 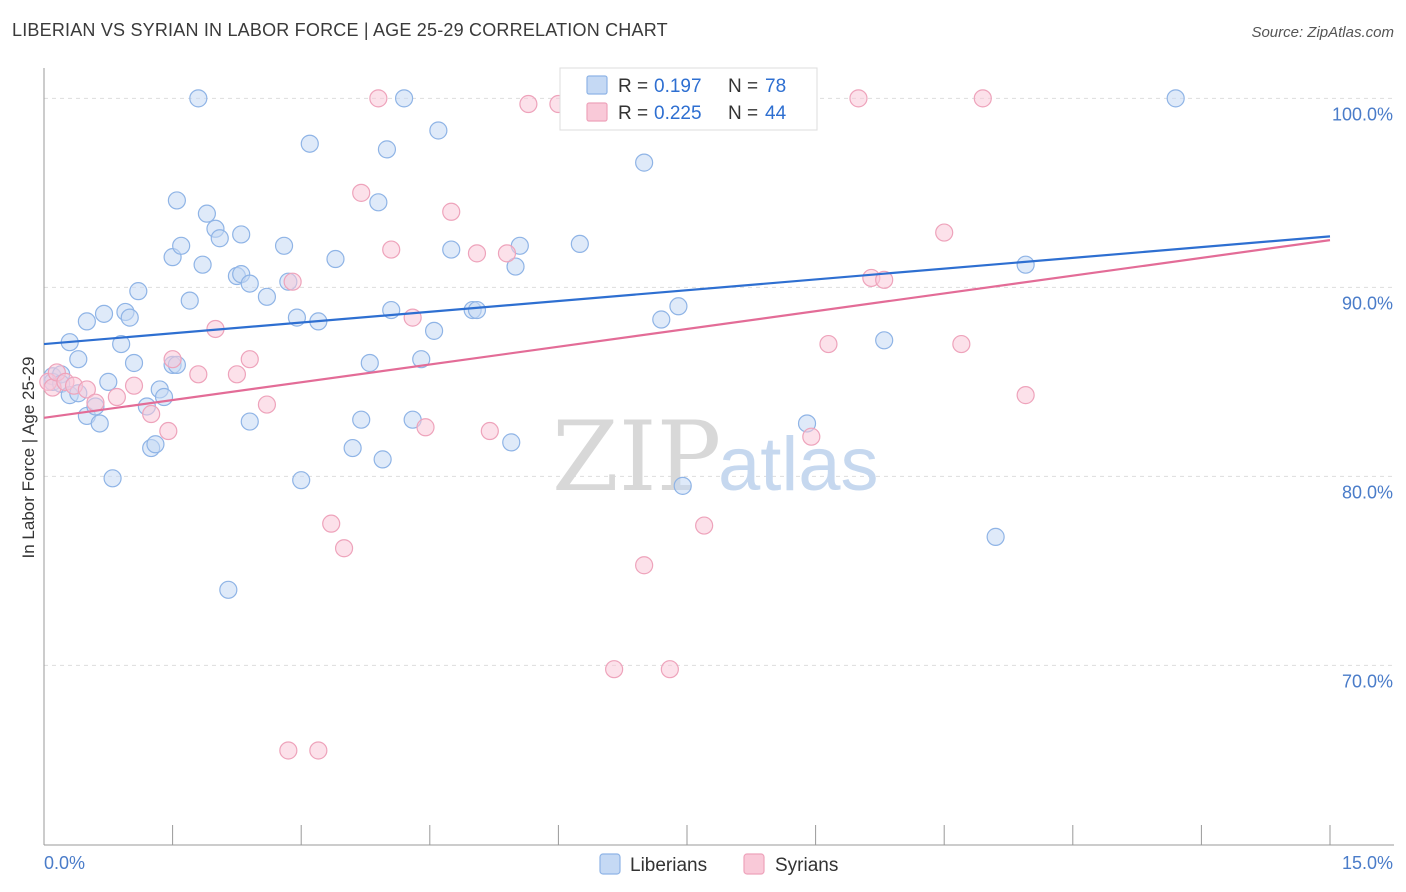 I want to click on series-legend: Liberians Syrians, so click(x=718, y=864).